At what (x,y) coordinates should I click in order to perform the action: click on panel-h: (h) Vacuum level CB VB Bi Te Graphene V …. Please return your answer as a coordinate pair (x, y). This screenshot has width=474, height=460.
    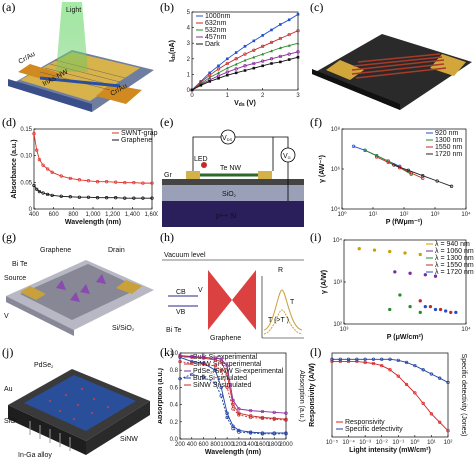
    Looking at the image, I should click on (233, 287).